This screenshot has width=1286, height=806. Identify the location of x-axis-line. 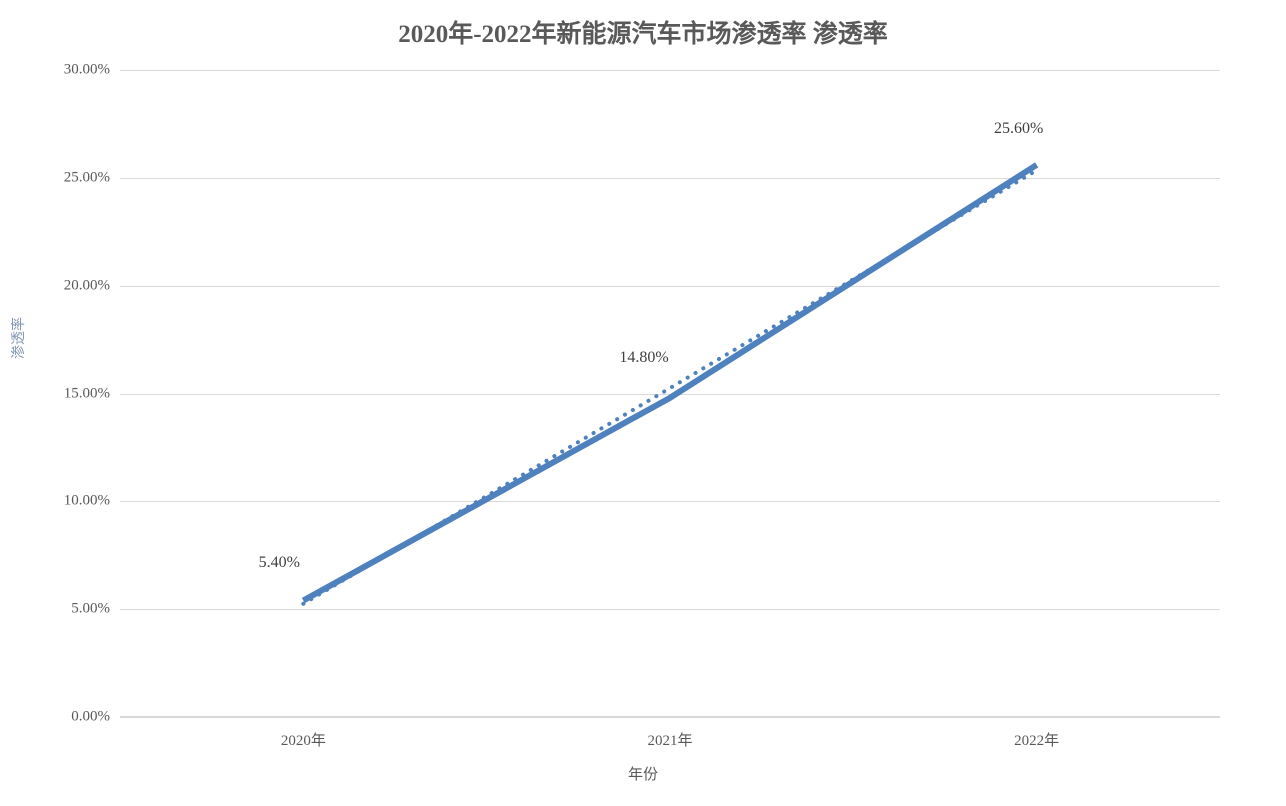
(670, 717).